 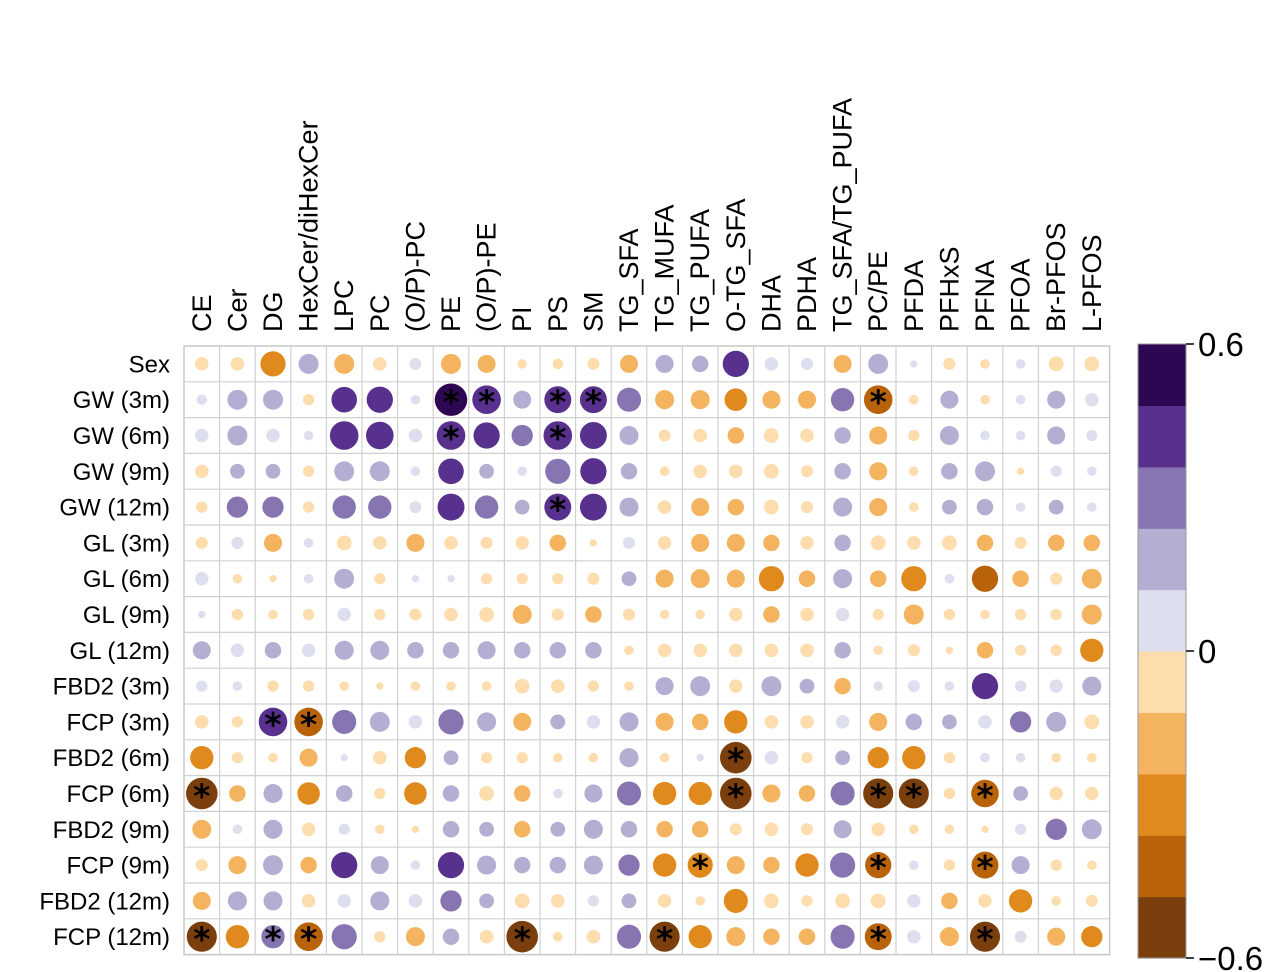 I want to click on column-label: PFDA, so click(x=914, y=296).